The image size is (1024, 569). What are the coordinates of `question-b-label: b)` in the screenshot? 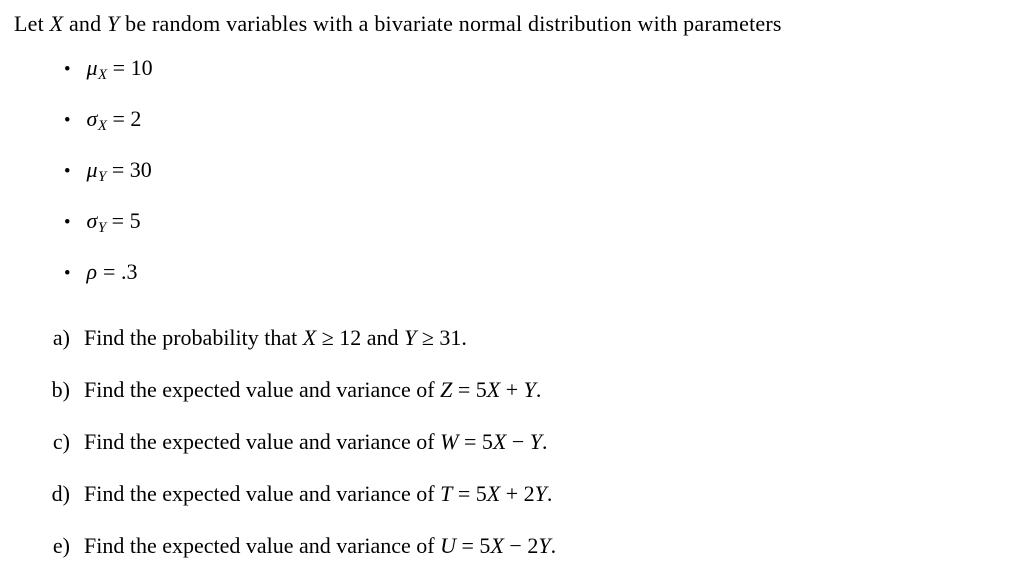 It's located at (60, 389).